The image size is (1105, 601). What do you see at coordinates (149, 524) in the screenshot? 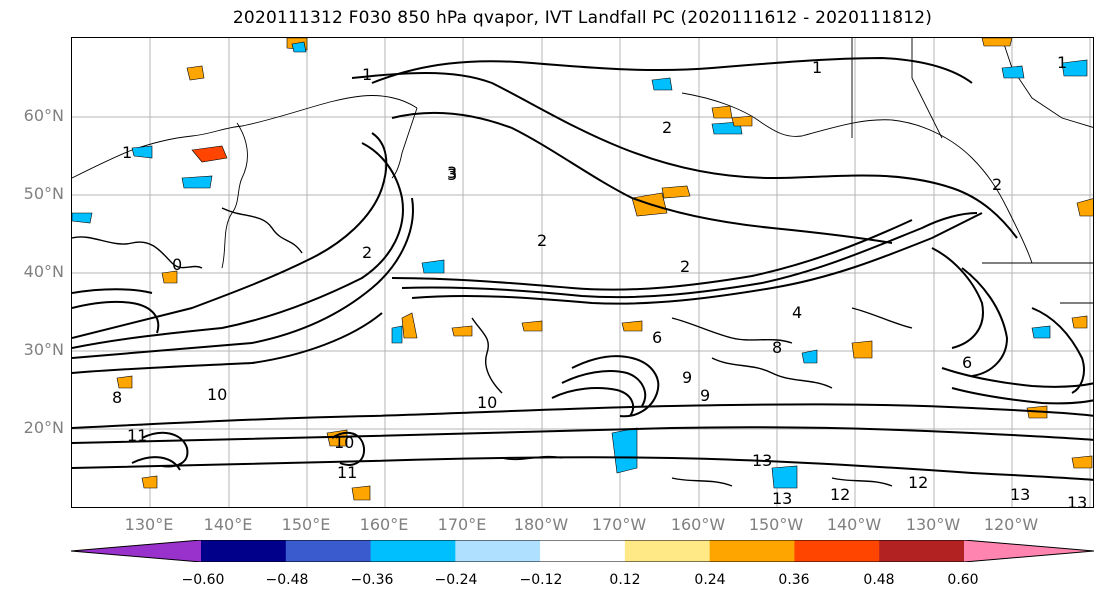
I see `lon-label: 130°E` at bounding box center [149, 524].